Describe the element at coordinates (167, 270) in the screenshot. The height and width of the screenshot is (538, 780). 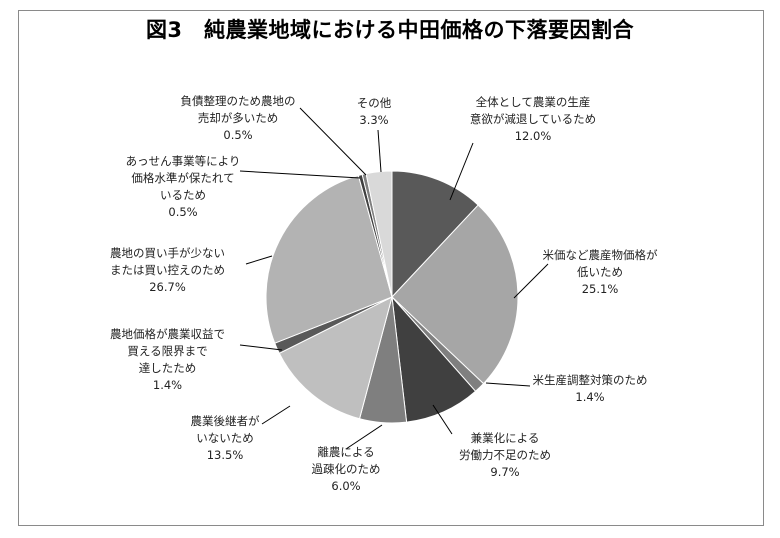
I see `slice-label-7: 農地の買い手が少ない または買い控えのため 26.7%` at that location.